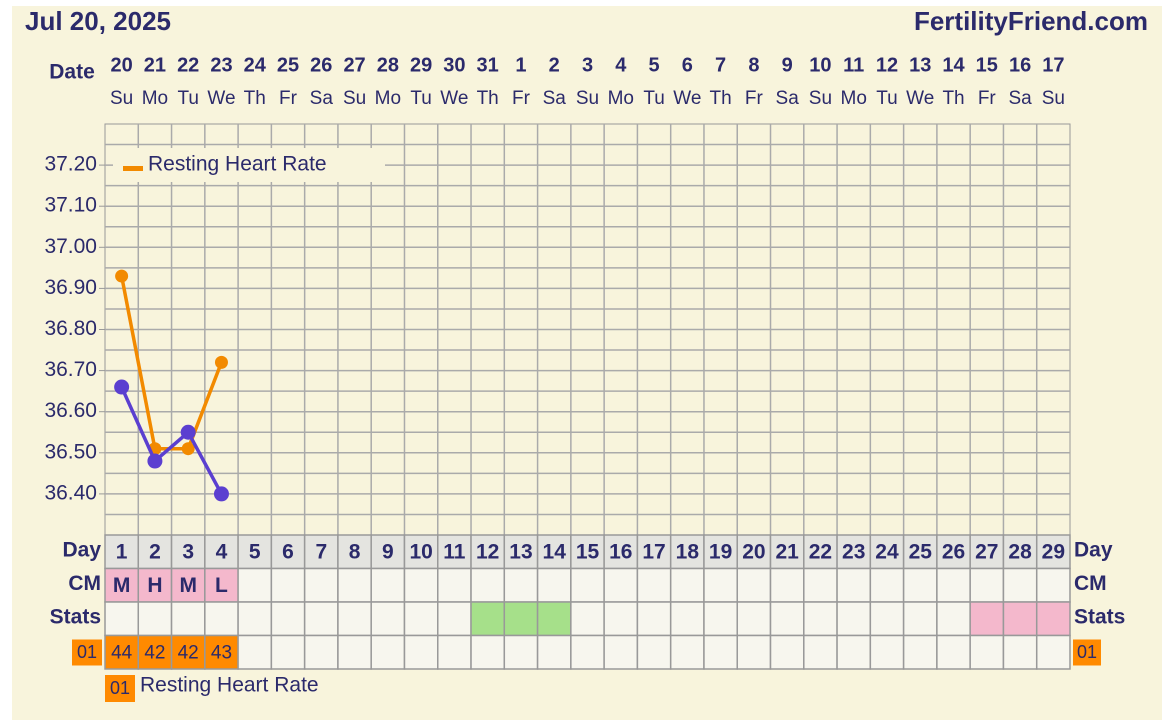  What do you see at coordinates (255, 65) in the screenshot?
I see `date: 24` at bounding box center [255, 65].